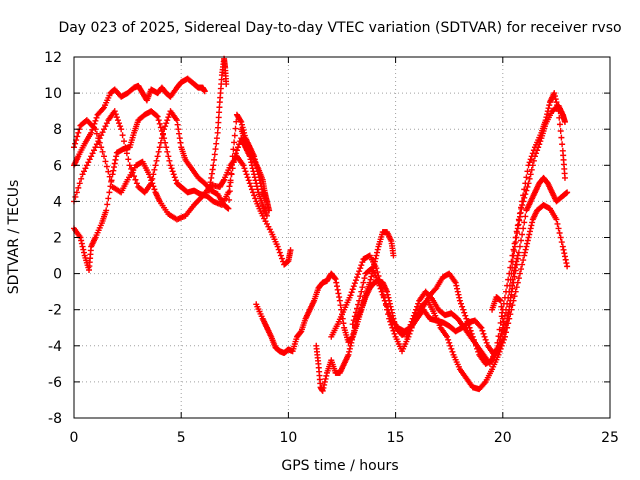 This screenshot has width=640, height=480. I want to click on x-tick-label: 25, so click(610, 438).